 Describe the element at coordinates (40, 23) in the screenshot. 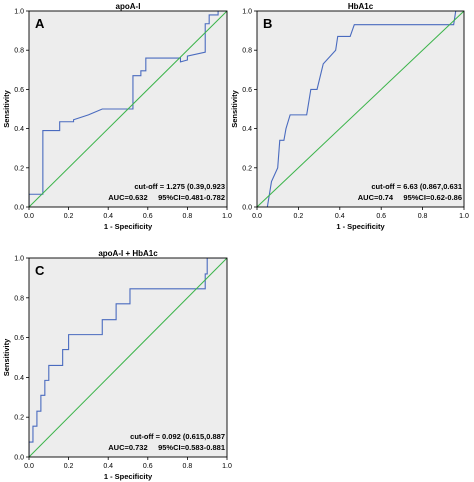

I see `panel-letter: A` at that location.